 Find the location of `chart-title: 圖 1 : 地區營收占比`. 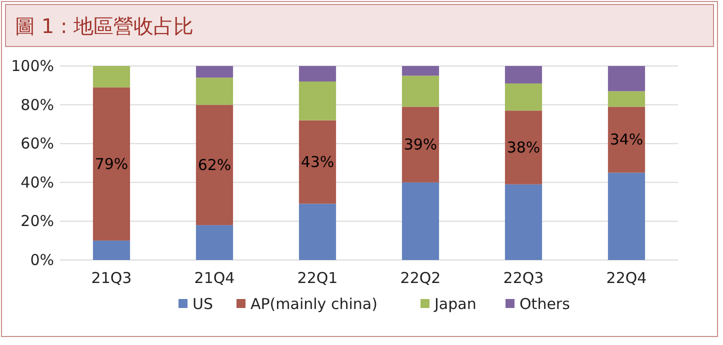

chart-title: 圖 1 : 地區營收占比 is located at coordinates (104, 26).